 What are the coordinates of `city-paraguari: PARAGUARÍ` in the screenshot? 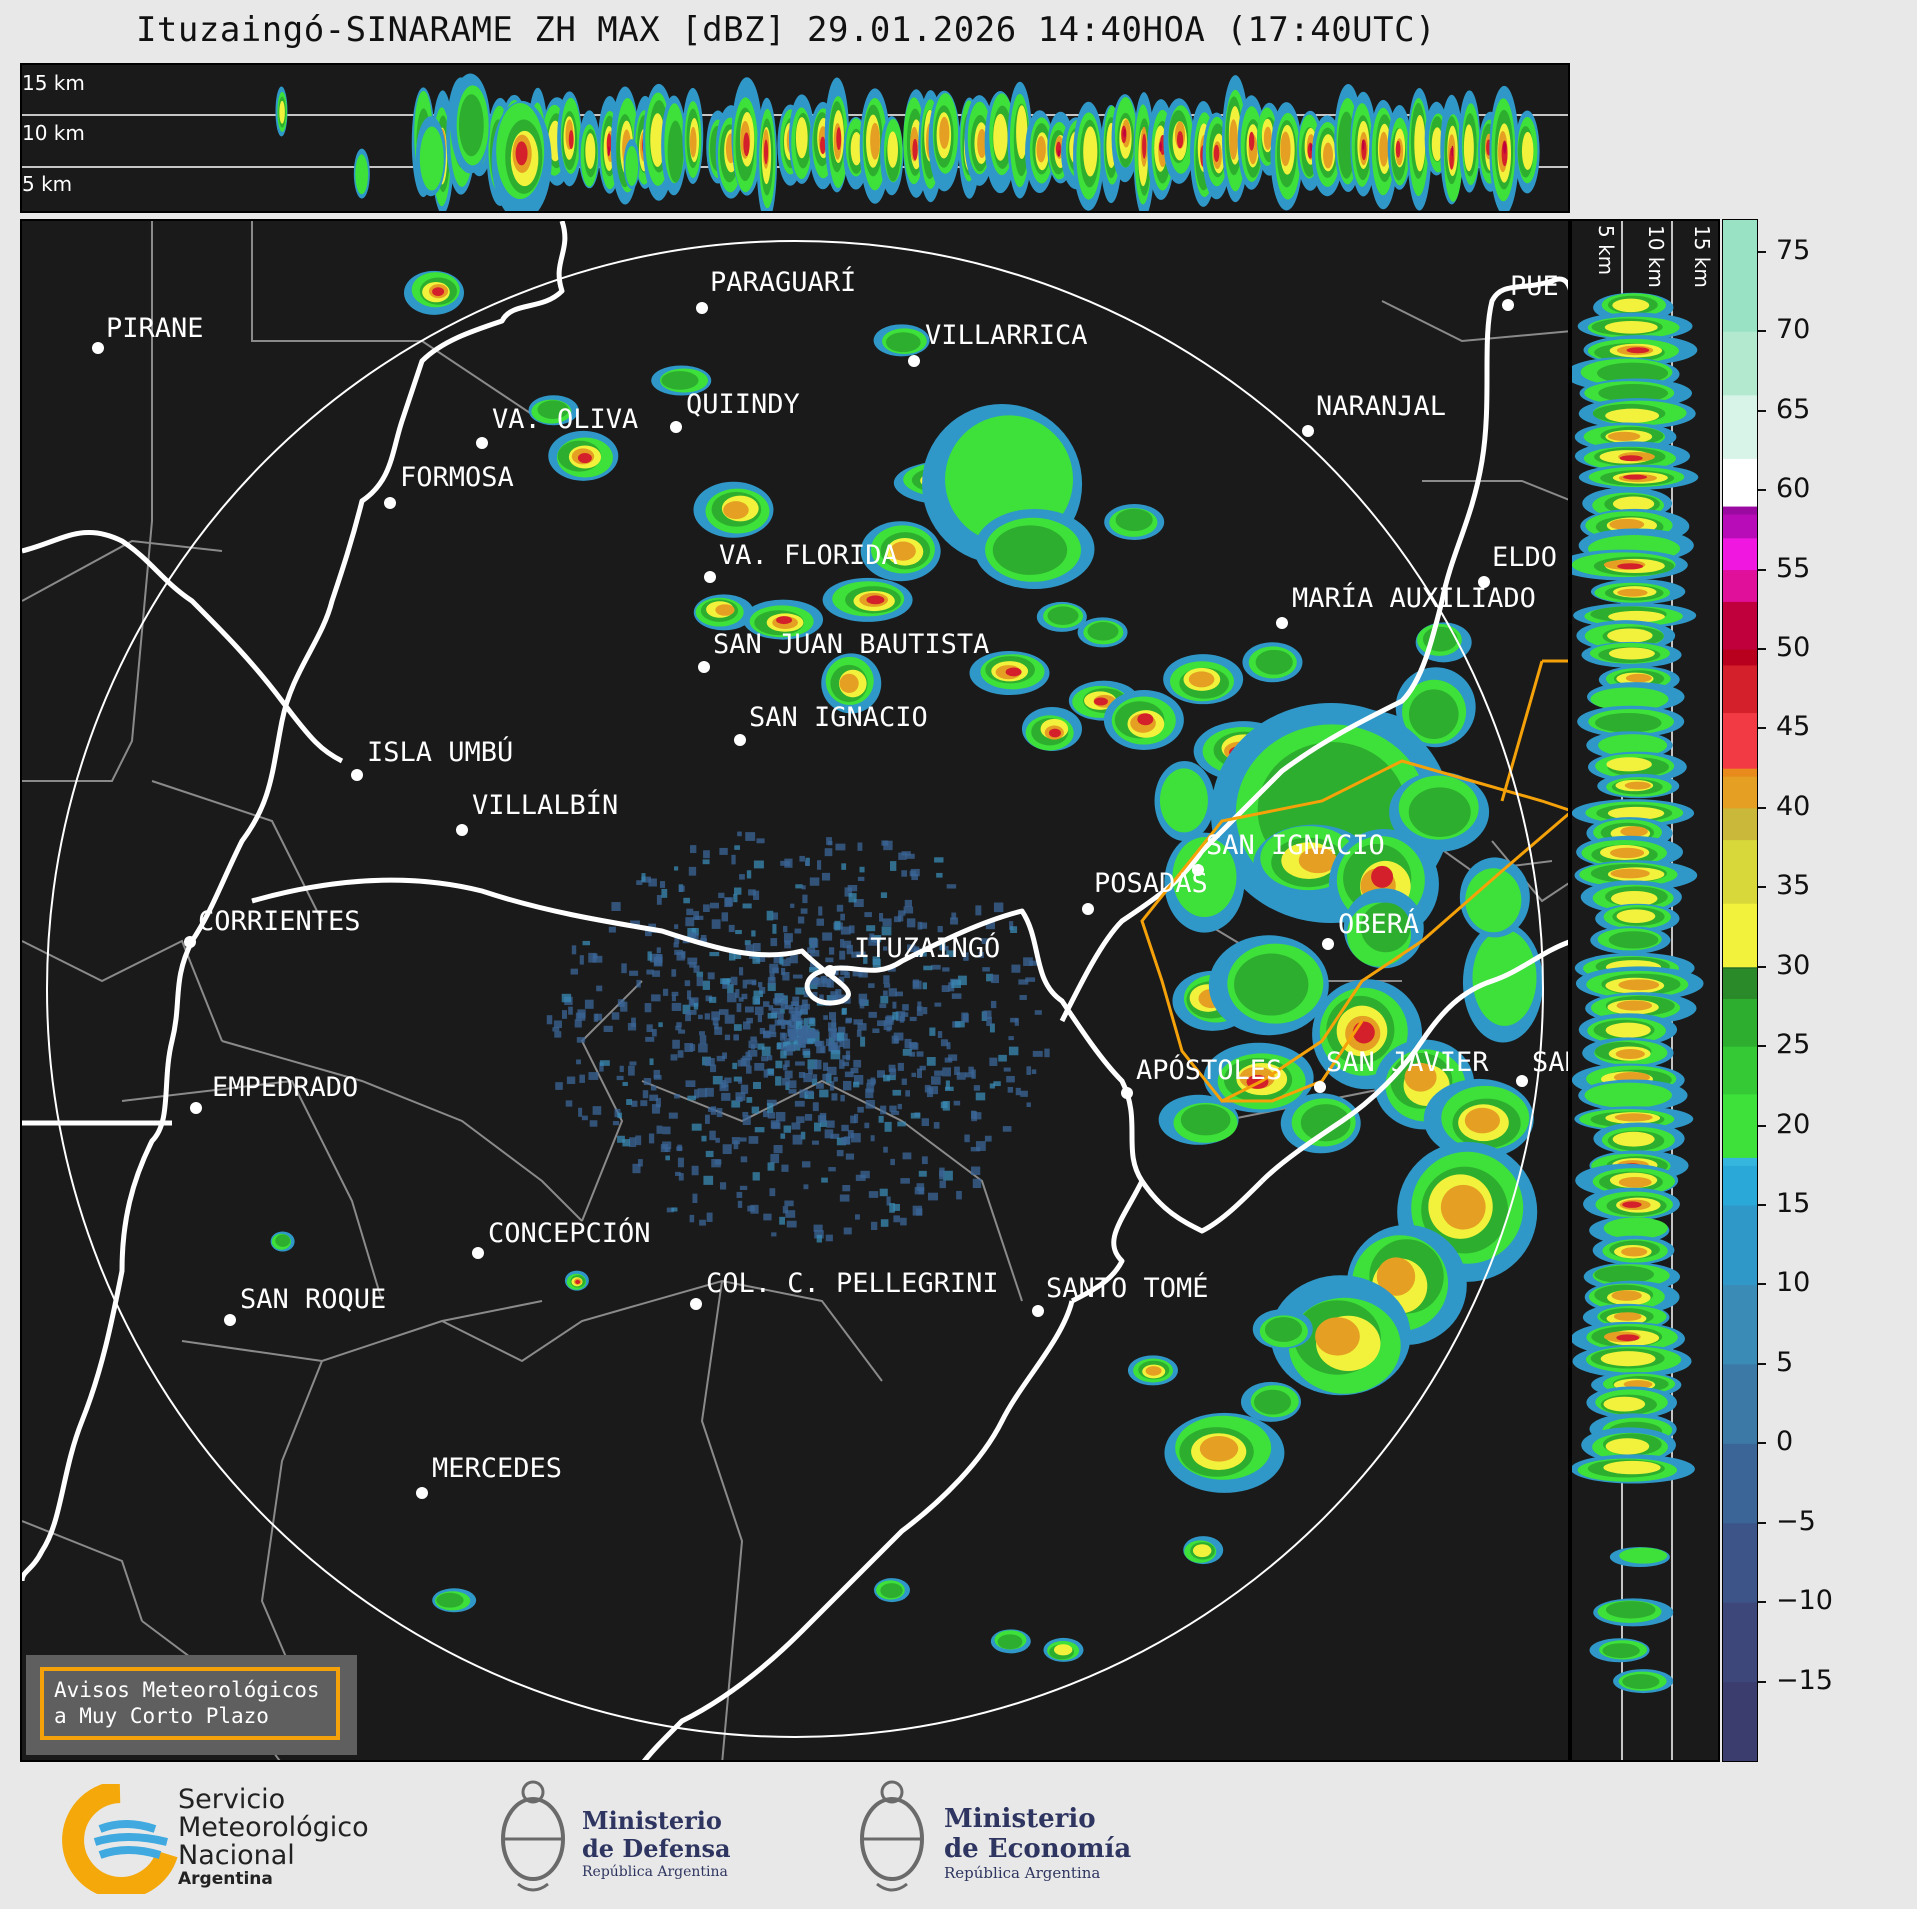 It's located at (783, 282).